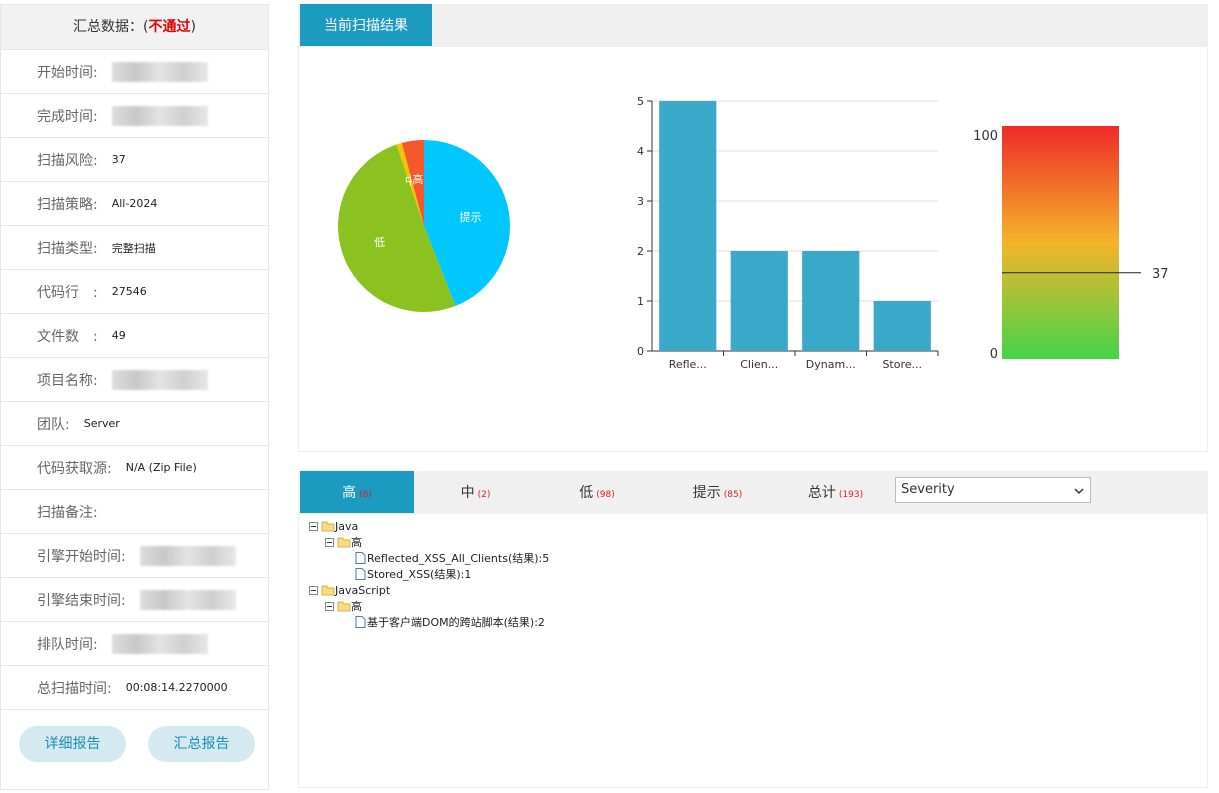  I want to click on summary-row: 代码行 : 27546, so click(134, 292).